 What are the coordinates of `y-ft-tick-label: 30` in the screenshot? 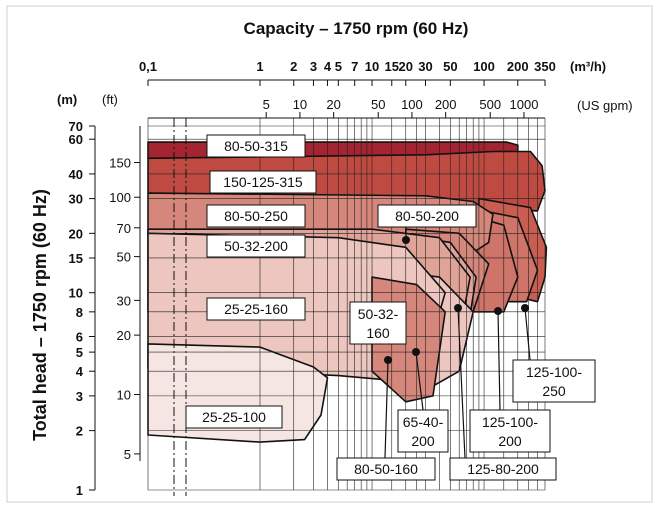 It's located at (124, 300).